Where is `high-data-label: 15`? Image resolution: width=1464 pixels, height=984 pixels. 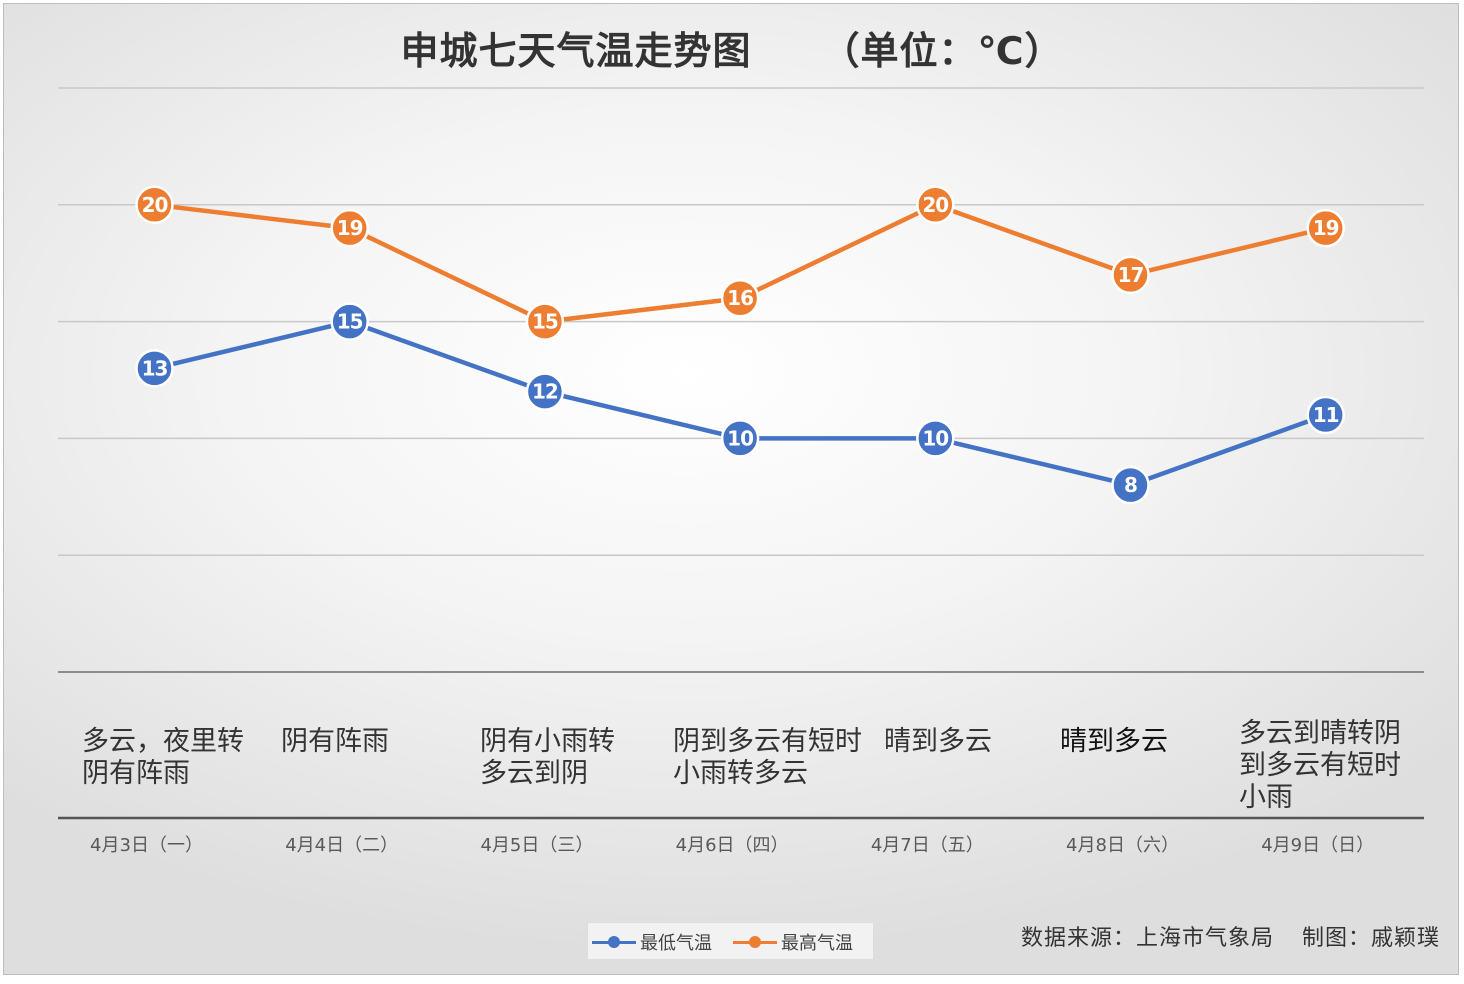 high-data-label: 15 is located at coordinates (545, 322).